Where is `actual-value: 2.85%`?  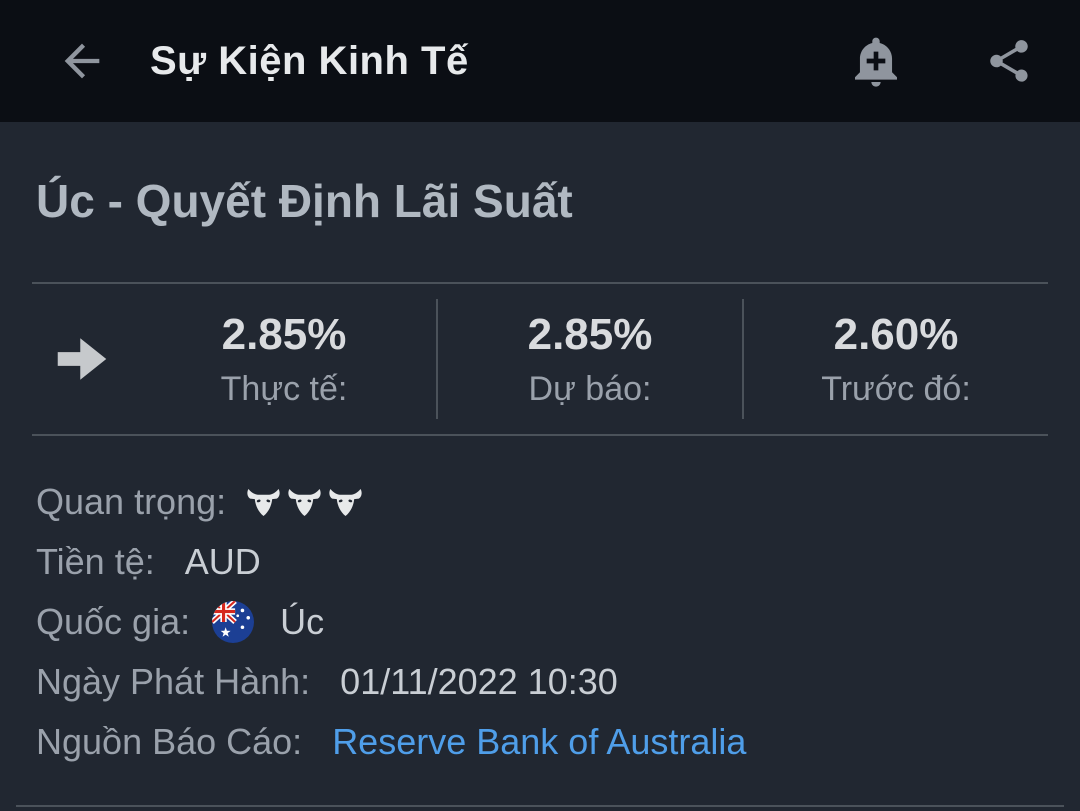 actual-value: 2.85% is located at coordinates (284, 334).